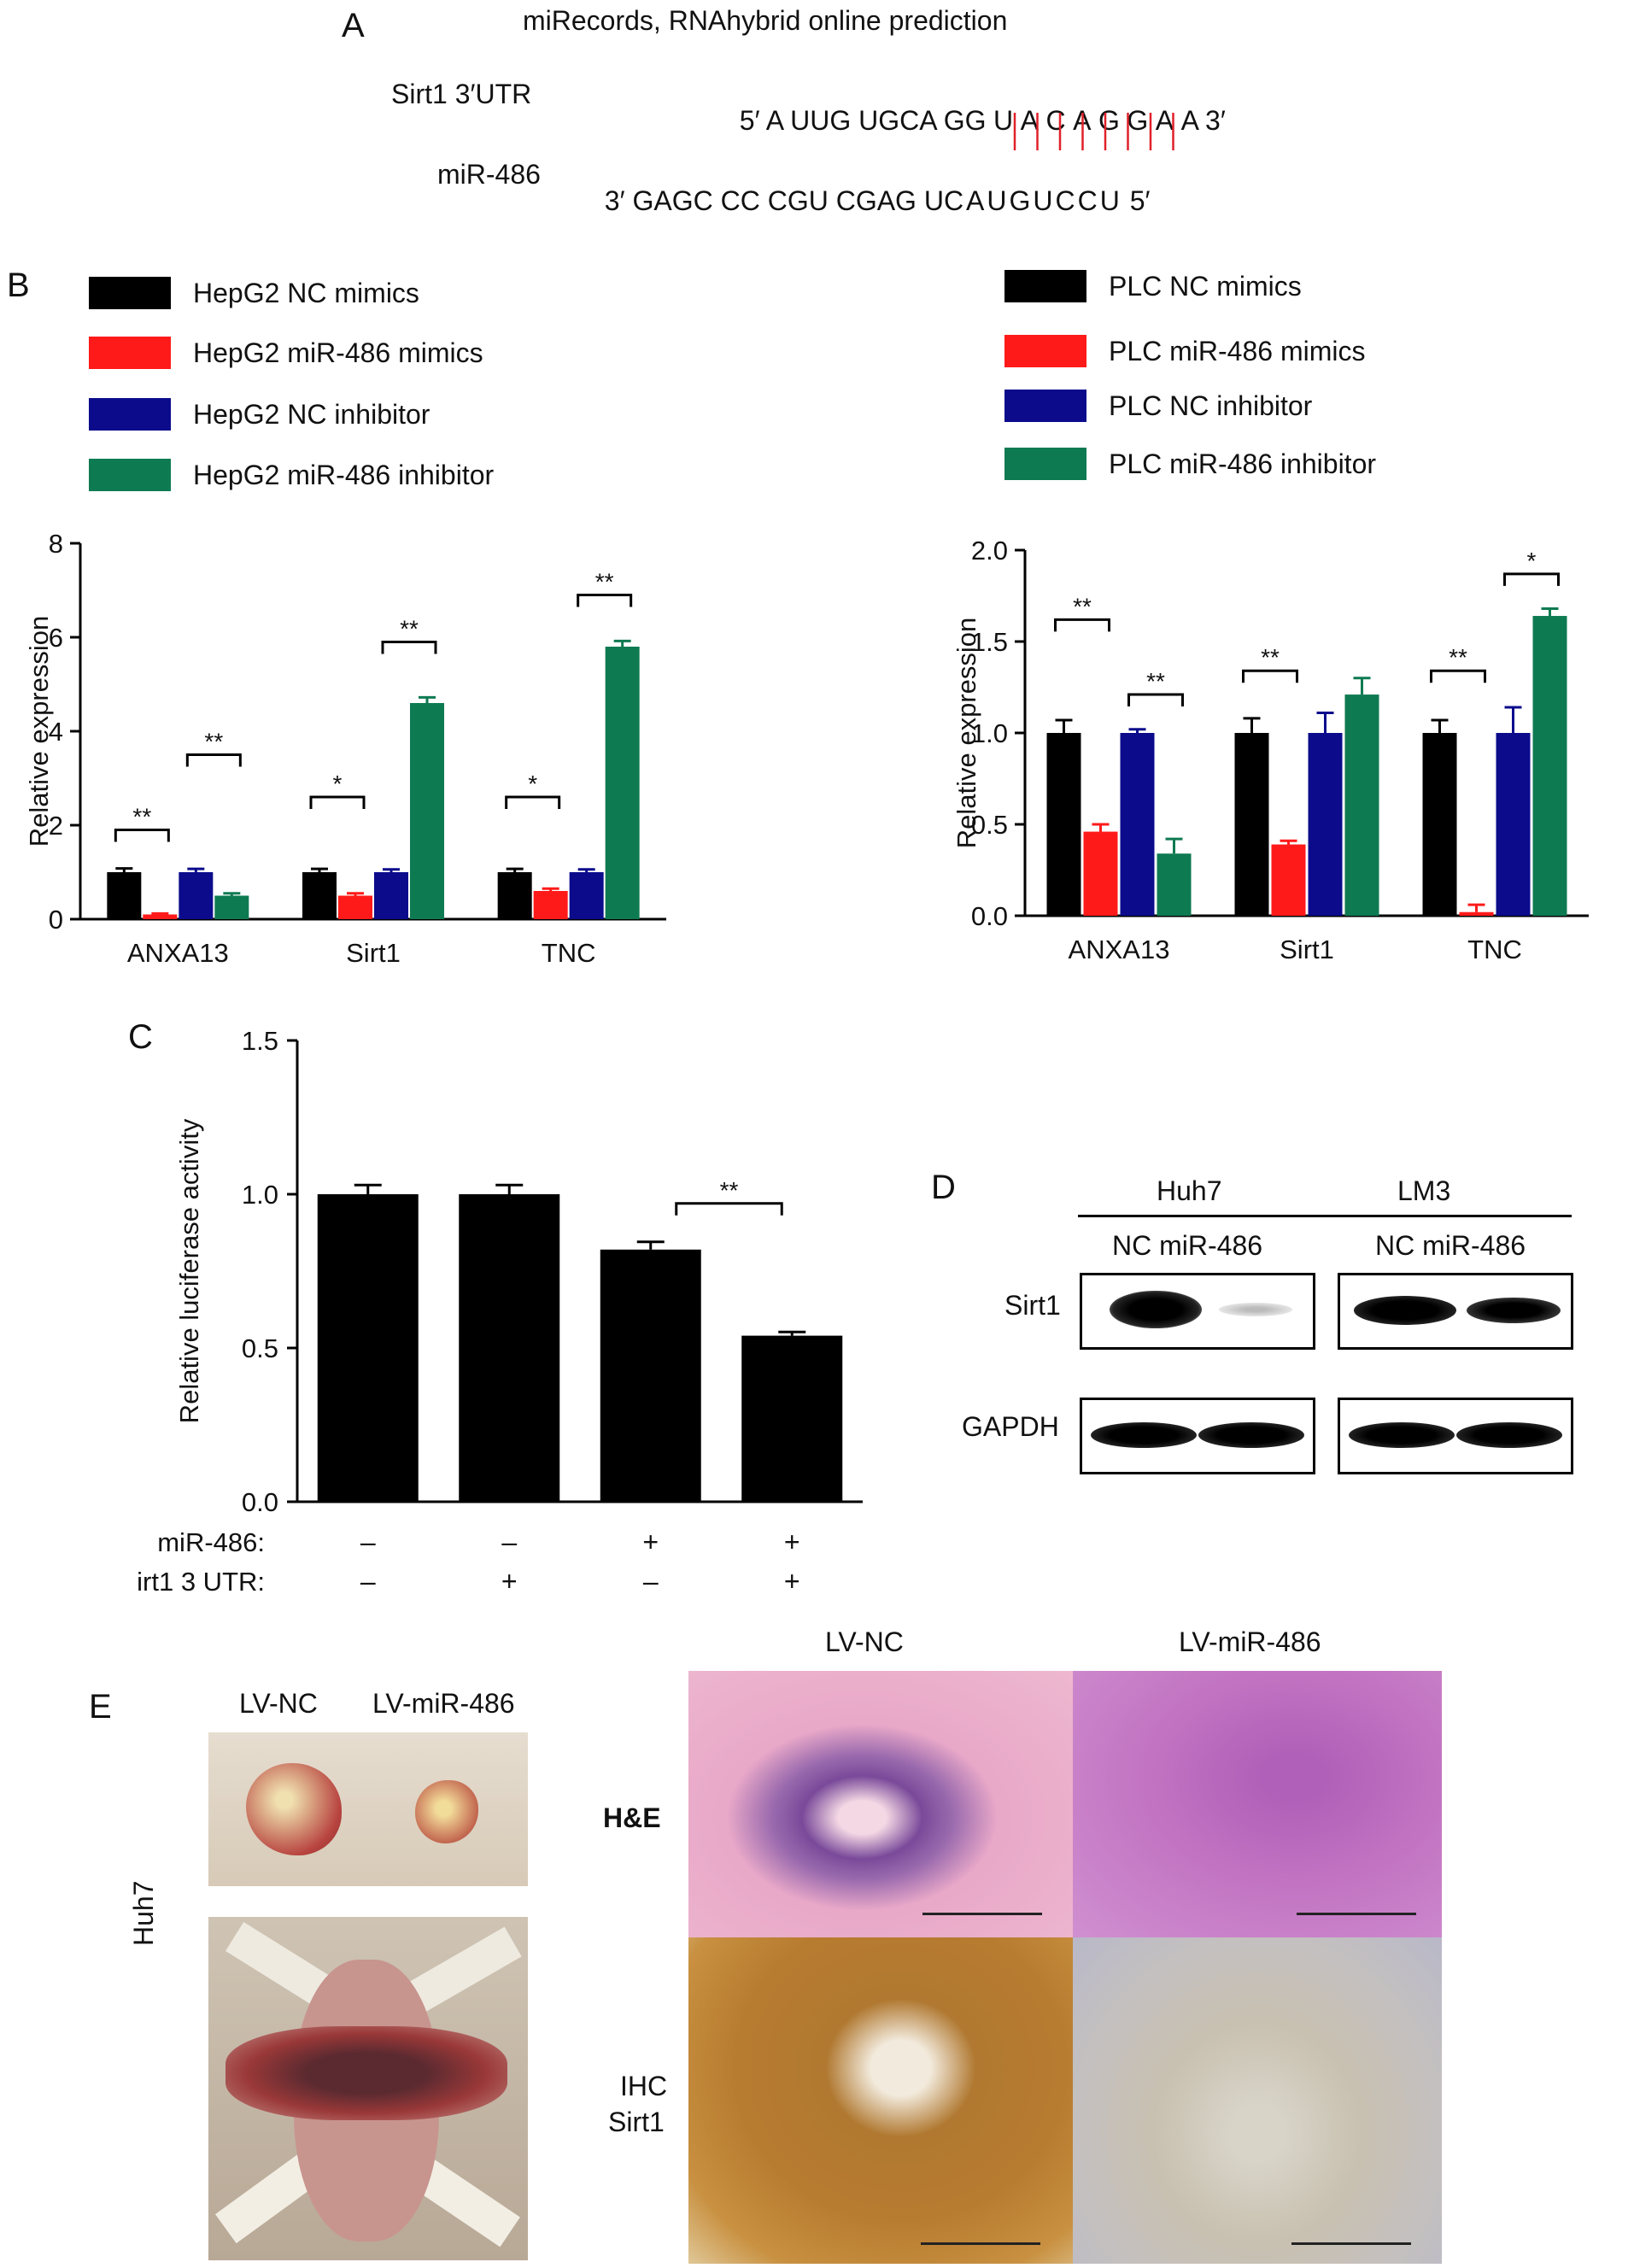 This screenshot has width=1634, height=2268. I want to click on y-tick-label: 0, so click(56, 920).